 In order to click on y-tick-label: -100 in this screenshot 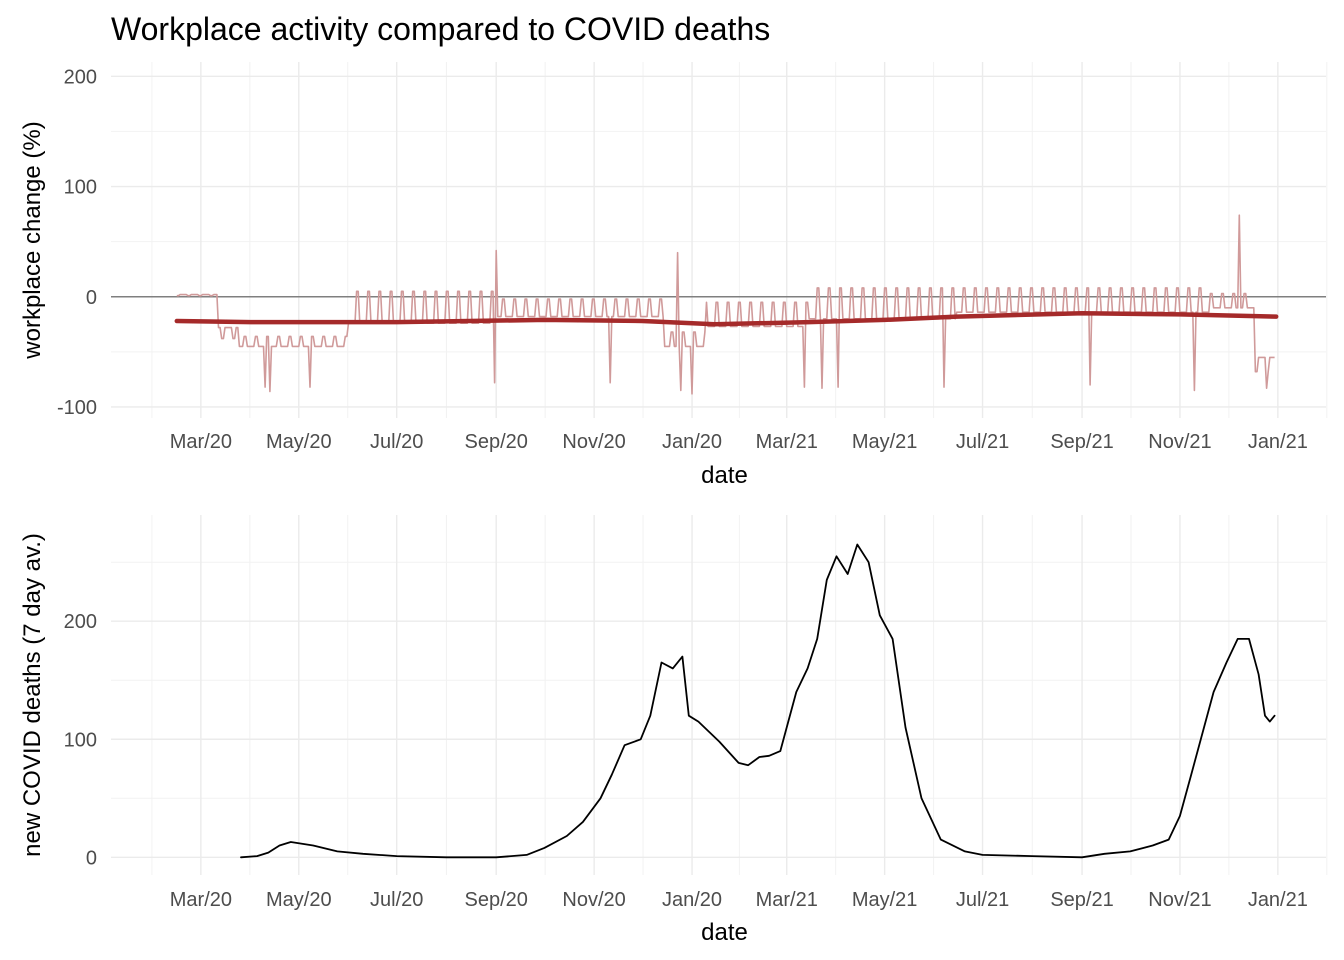, I will do `click(77, 408)`.